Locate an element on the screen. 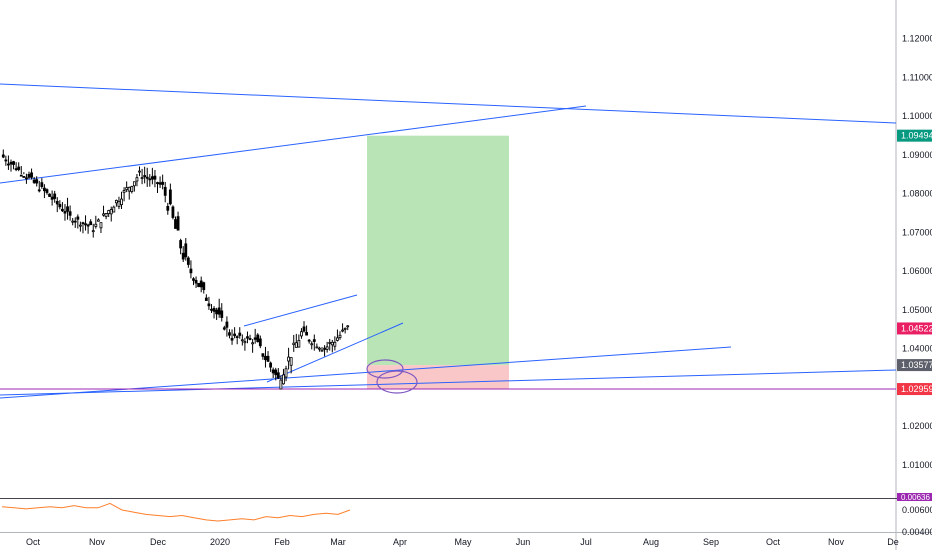 This screenshot has height=555, width=932. y-tick-label: 1.05000 is located at coordinates (917, 310).